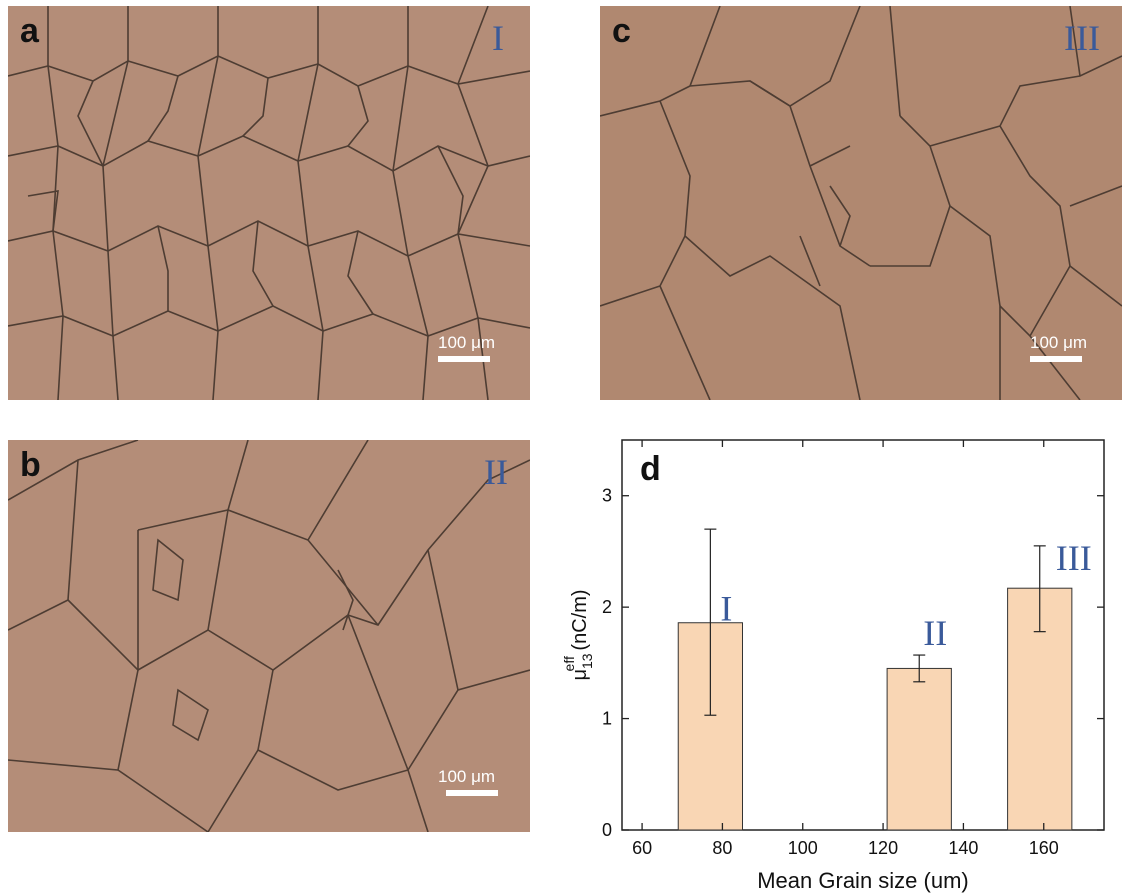 This screenshot has height=896, width=1132. I want to click on y-label-symbol: μ, so click(580, 675).